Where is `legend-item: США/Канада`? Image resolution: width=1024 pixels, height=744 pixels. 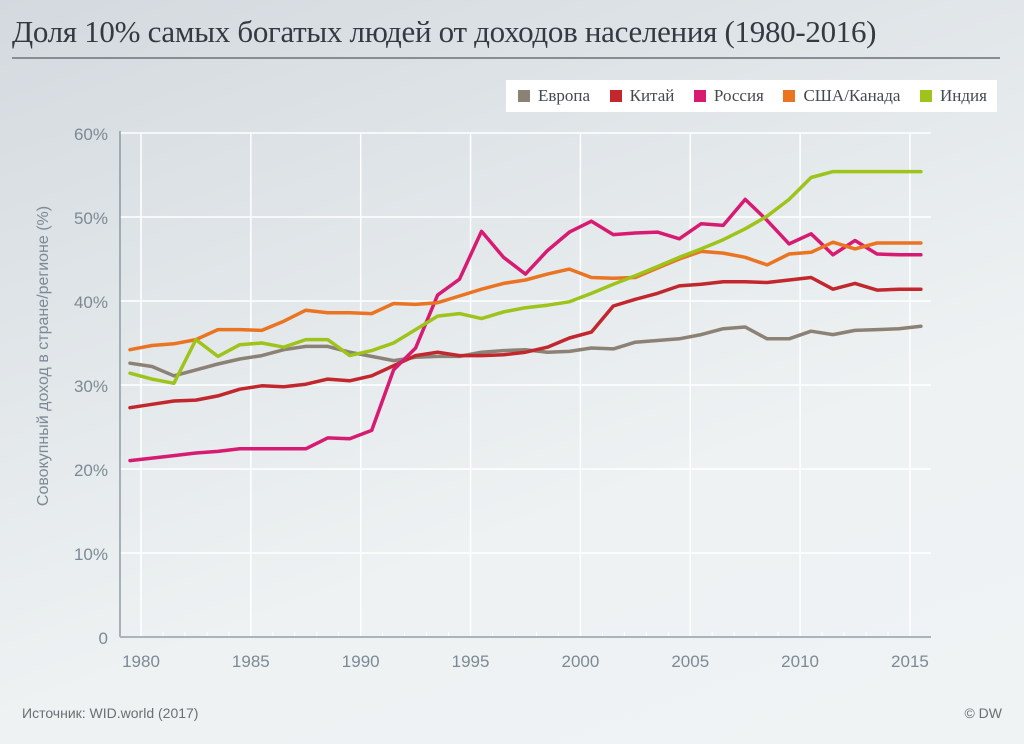 legend-item: США/Канада is located at coordinates (841, 96).